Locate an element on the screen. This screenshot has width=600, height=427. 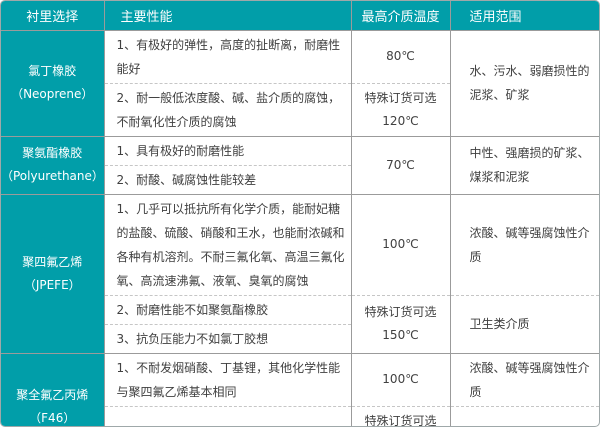
performance-cell: 3、抗负压能力不如氯丁胶想 is located at coordinates (227, 338).